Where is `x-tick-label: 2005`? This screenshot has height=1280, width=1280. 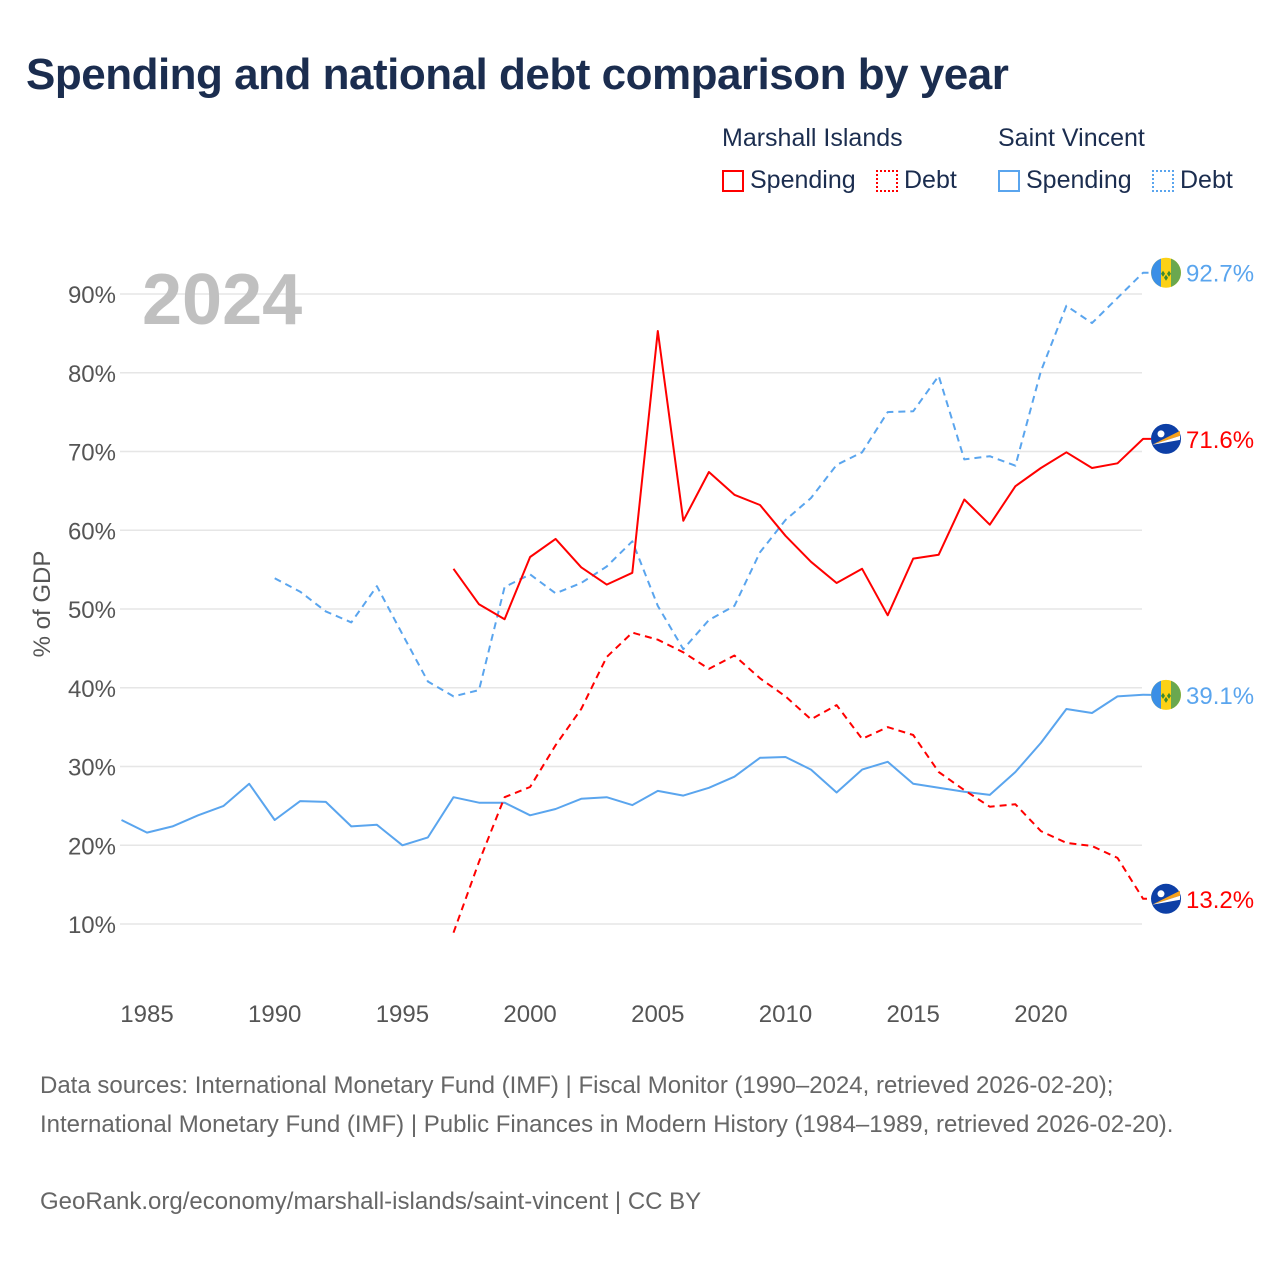
x-tick-label: 2005 is located at coordinates (657, 1014).